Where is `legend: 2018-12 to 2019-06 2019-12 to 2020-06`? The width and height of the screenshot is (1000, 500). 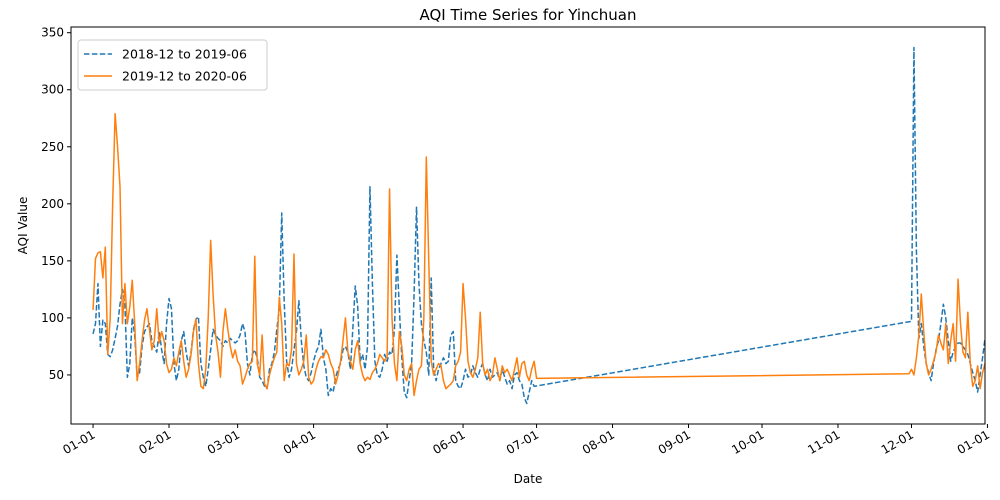 legend: 2018-12 to 2019-06 2019-12 to 2020-06 is located at coordinates (172, 65).